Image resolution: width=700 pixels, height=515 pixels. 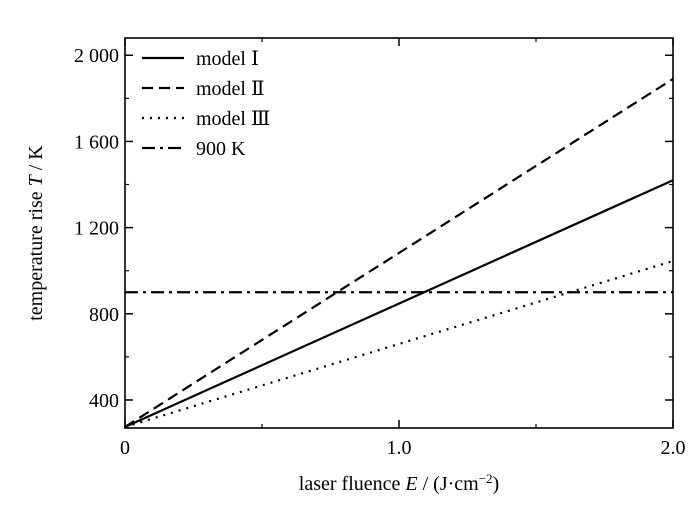 I want to click on legend: model Ⅰ model Ⅱ model Ⅲ 900 K, so click(x=206, y=104).